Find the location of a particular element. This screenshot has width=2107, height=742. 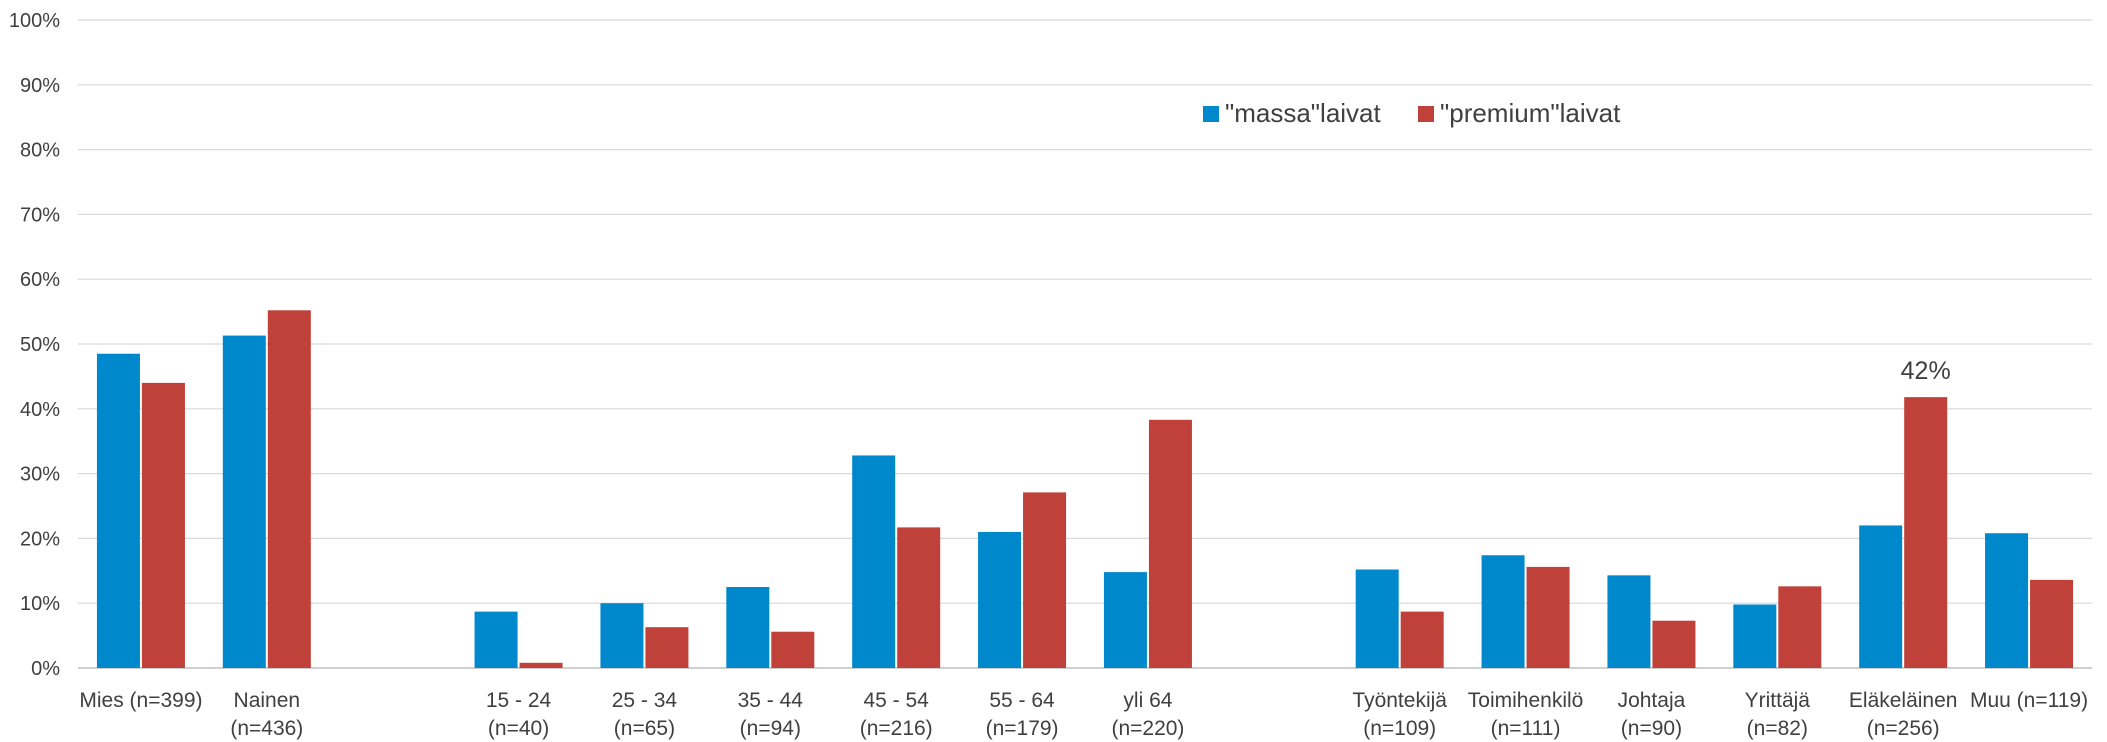

y-tick-label: 30% is located at coordinates (40, 475).